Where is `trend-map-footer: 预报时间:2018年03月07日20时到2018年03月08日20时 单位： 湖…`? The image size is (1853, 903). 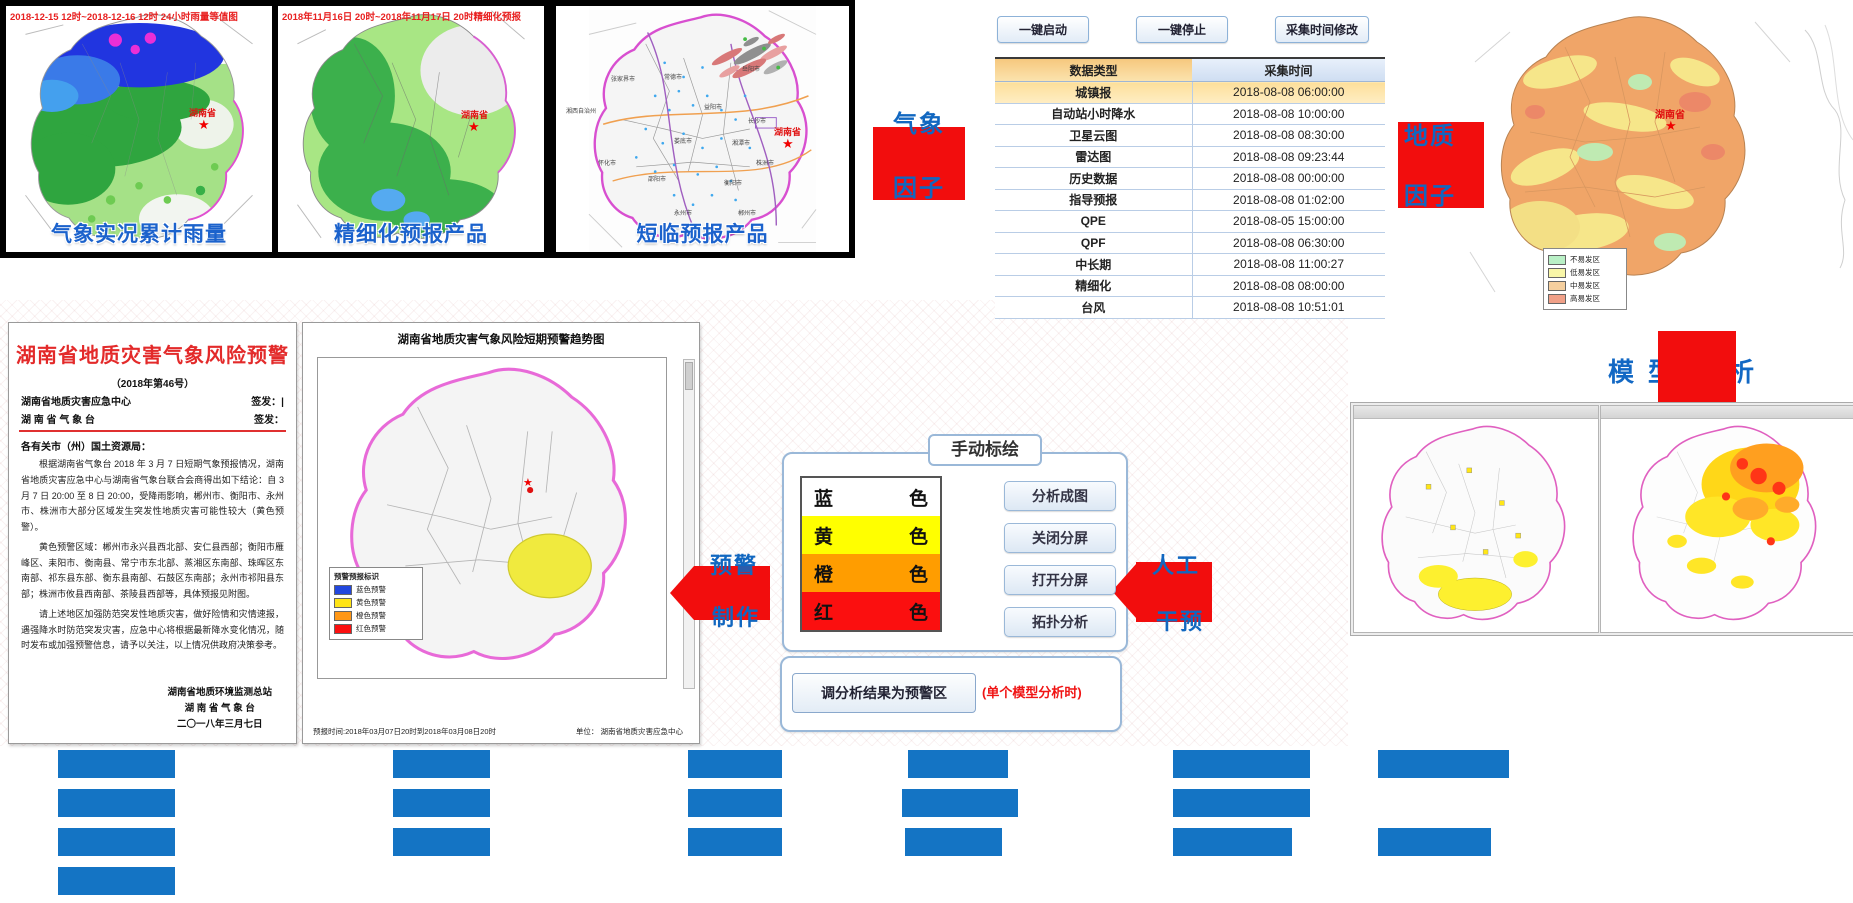
trend-map-footer: 预报时间:2018年03月07日20时到2018年03月08日20时 单位： 湖… is located at coordinates (498, 731).